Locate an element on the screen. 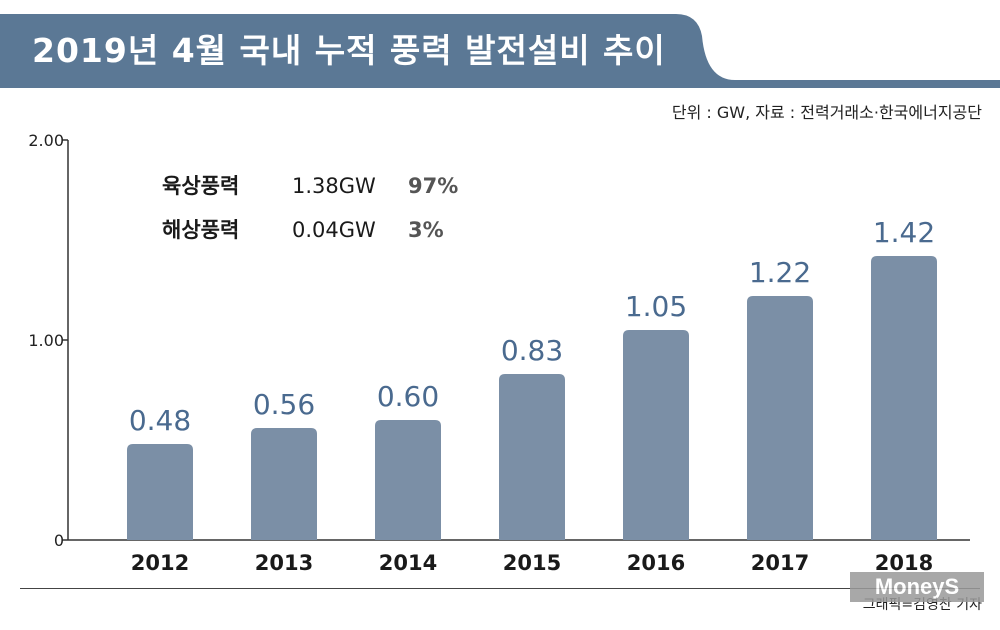 This screenshot has height=630, width=1000. summary-value: 0.04GW is located at coordinates (334, 230).